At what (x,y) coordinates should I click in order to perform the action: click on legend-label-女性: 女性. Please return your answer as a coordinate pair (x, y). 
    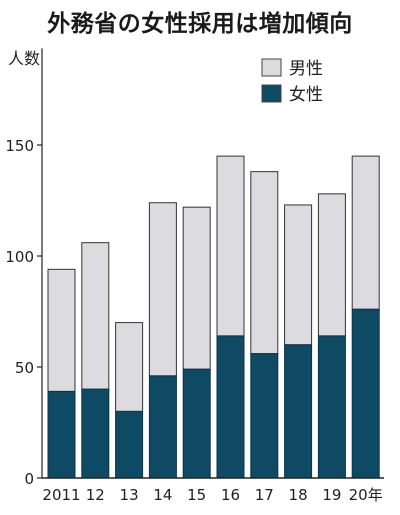
    Looking at the image, I should click on (306, 95).